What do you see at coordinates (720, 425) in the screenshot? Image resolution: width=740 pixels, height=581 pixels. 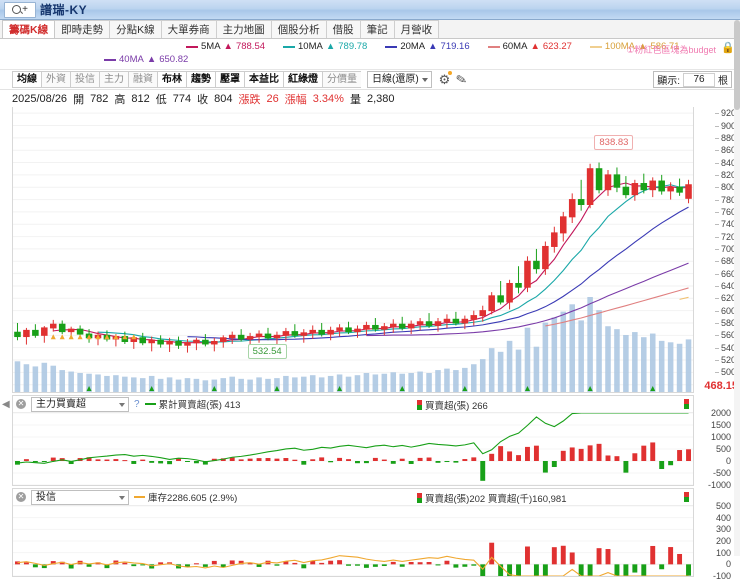 I see `panel-tick: 1500` at bounding box center [720, 425].